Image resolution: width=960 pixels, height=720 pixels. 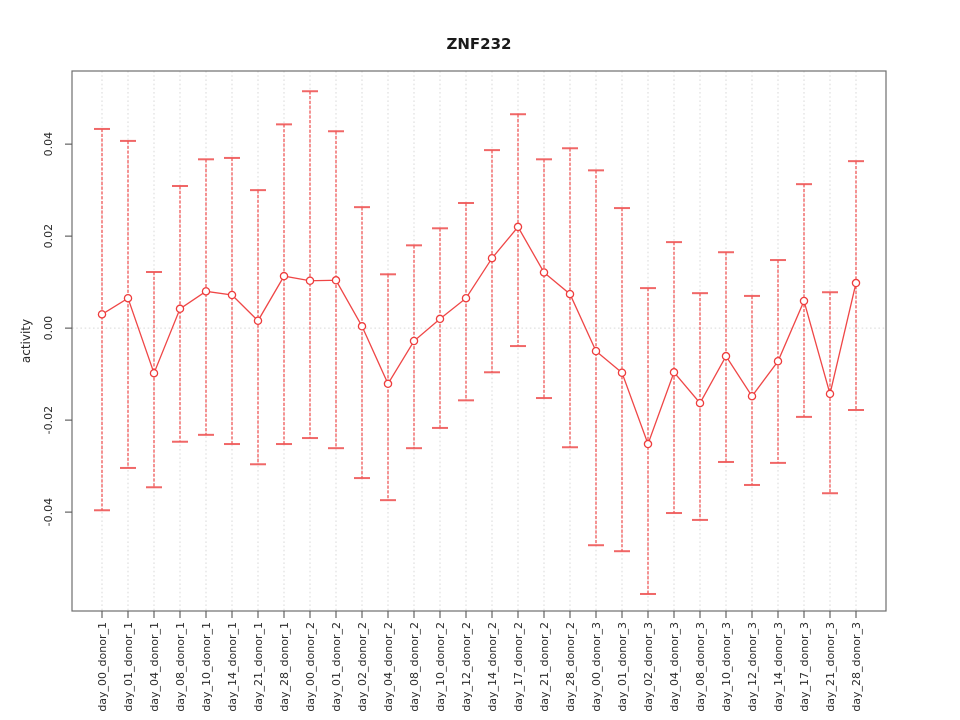 What do you see at coordinates (102, 667) in the screenshot?
I see `x-tick-label: day_00_donor_1` at bounding box center [102, 667].